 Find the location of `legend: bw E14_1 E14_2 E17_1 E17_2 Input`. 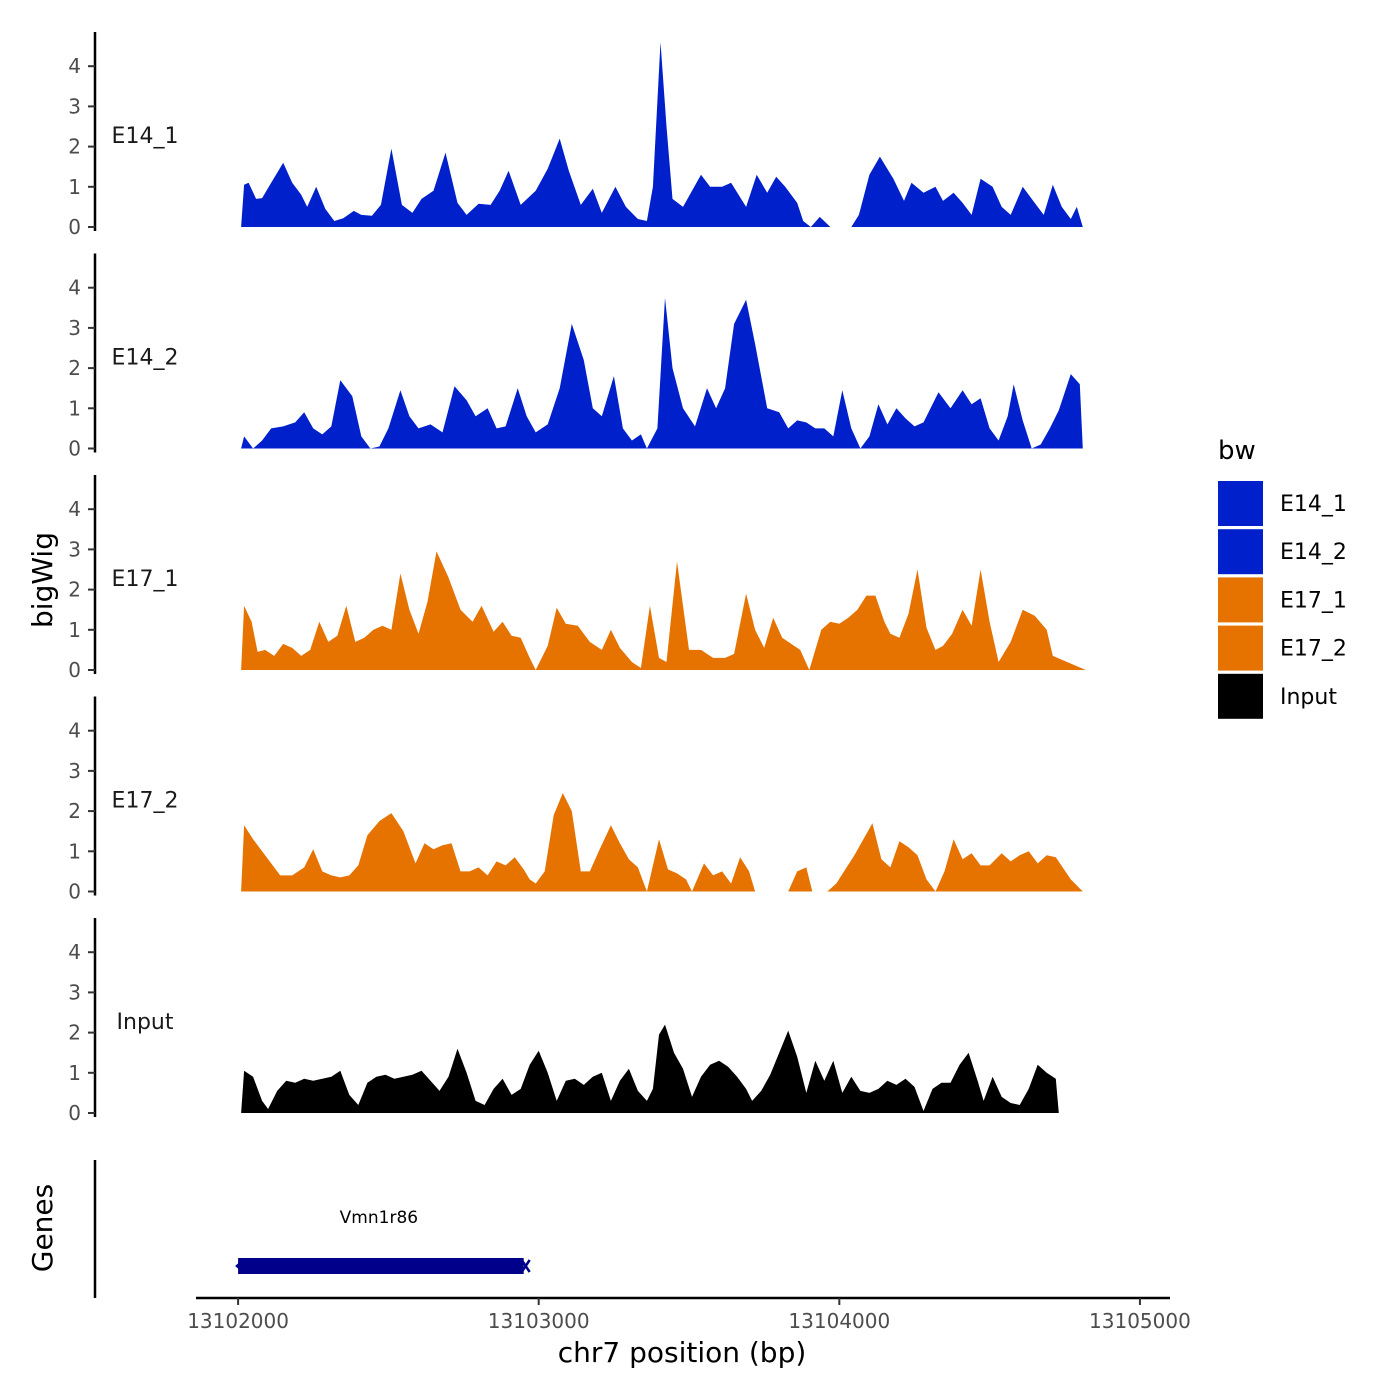

legend: bw E14_1 E14_2 E17_1 E17_2 Input is located at coordinates (1282, 577).